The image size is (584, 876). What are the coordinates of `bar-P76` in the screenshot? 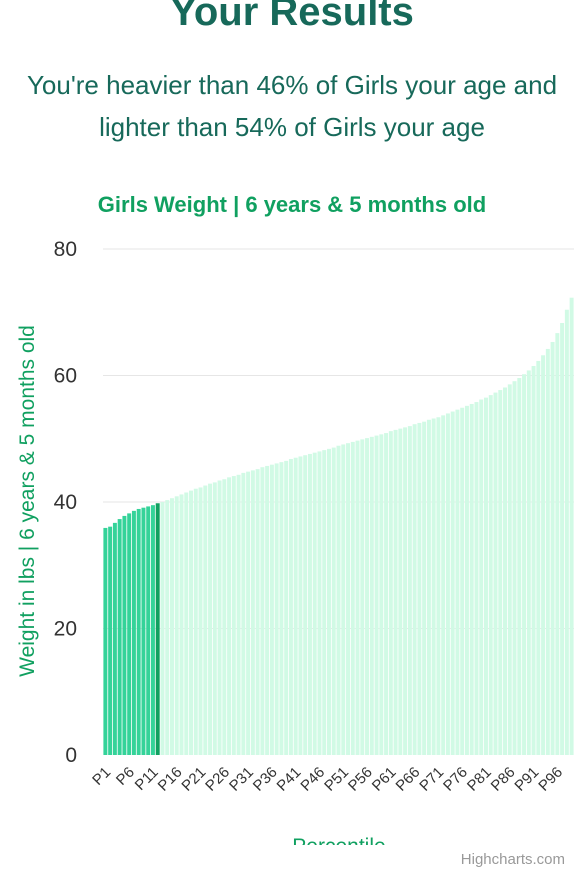 It's located at (462, 581).